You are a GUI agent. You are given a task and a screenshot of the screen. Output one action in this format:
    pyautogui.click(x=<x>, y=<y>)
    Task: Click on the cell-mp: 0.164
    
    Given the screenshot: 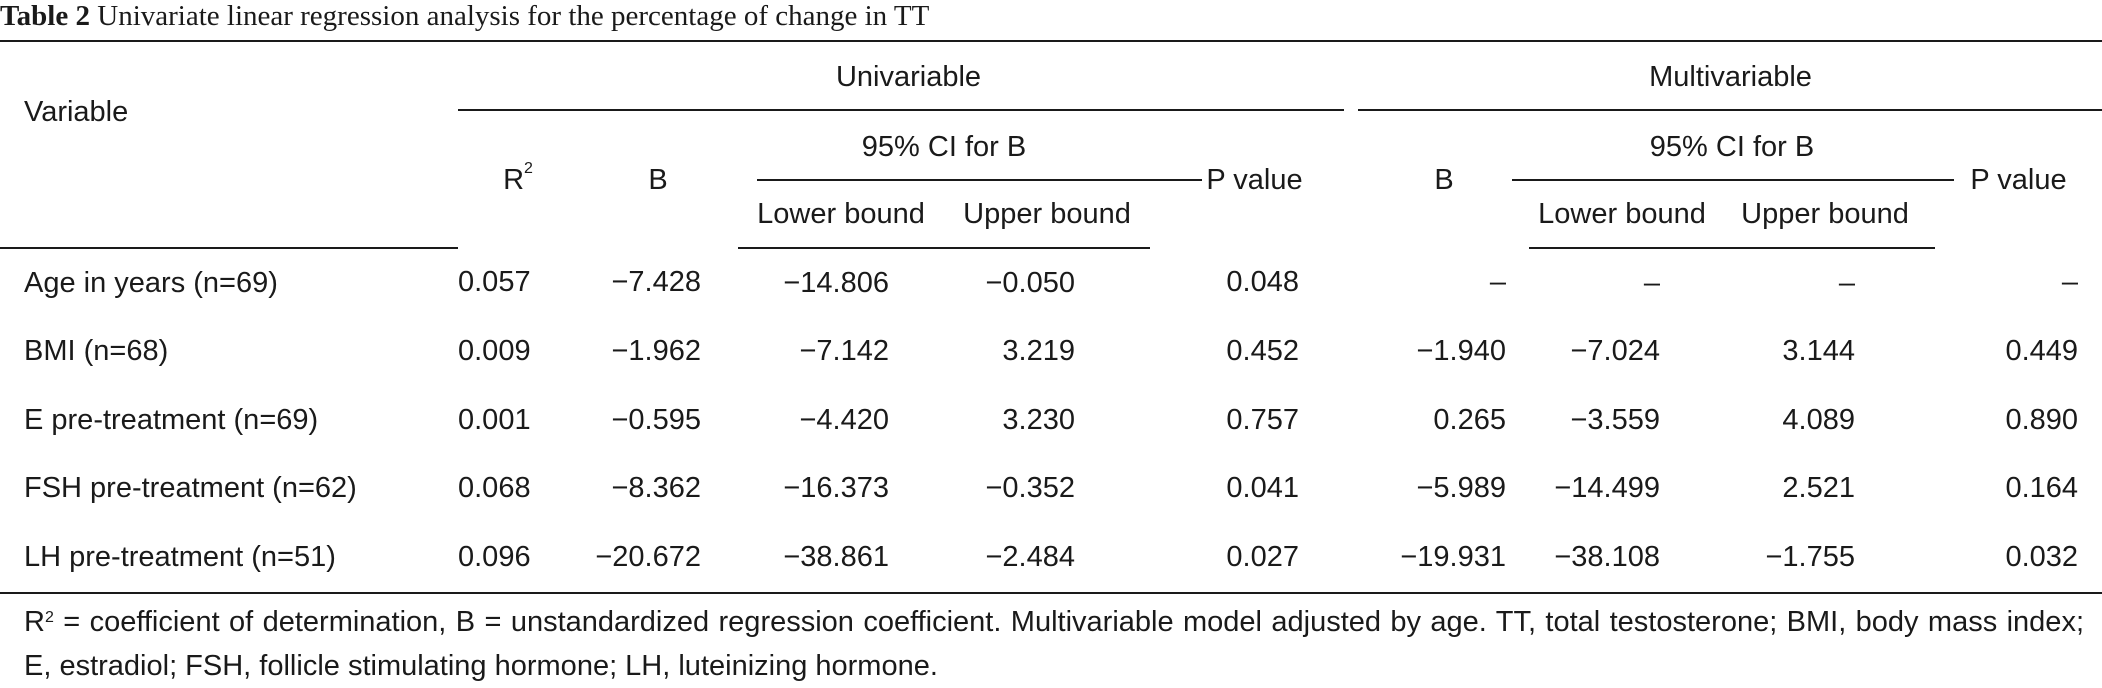 What is the action you would take?
    pyautogui.click(x=2042, y=488)
    